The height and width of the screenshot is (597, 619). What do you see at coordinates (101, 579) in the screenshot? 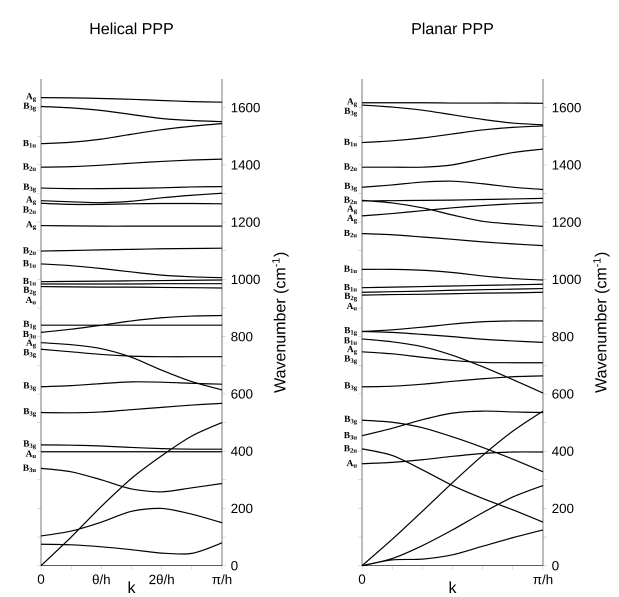
I see `x-tick-label: θ/h` at bounding box center [101, 579].